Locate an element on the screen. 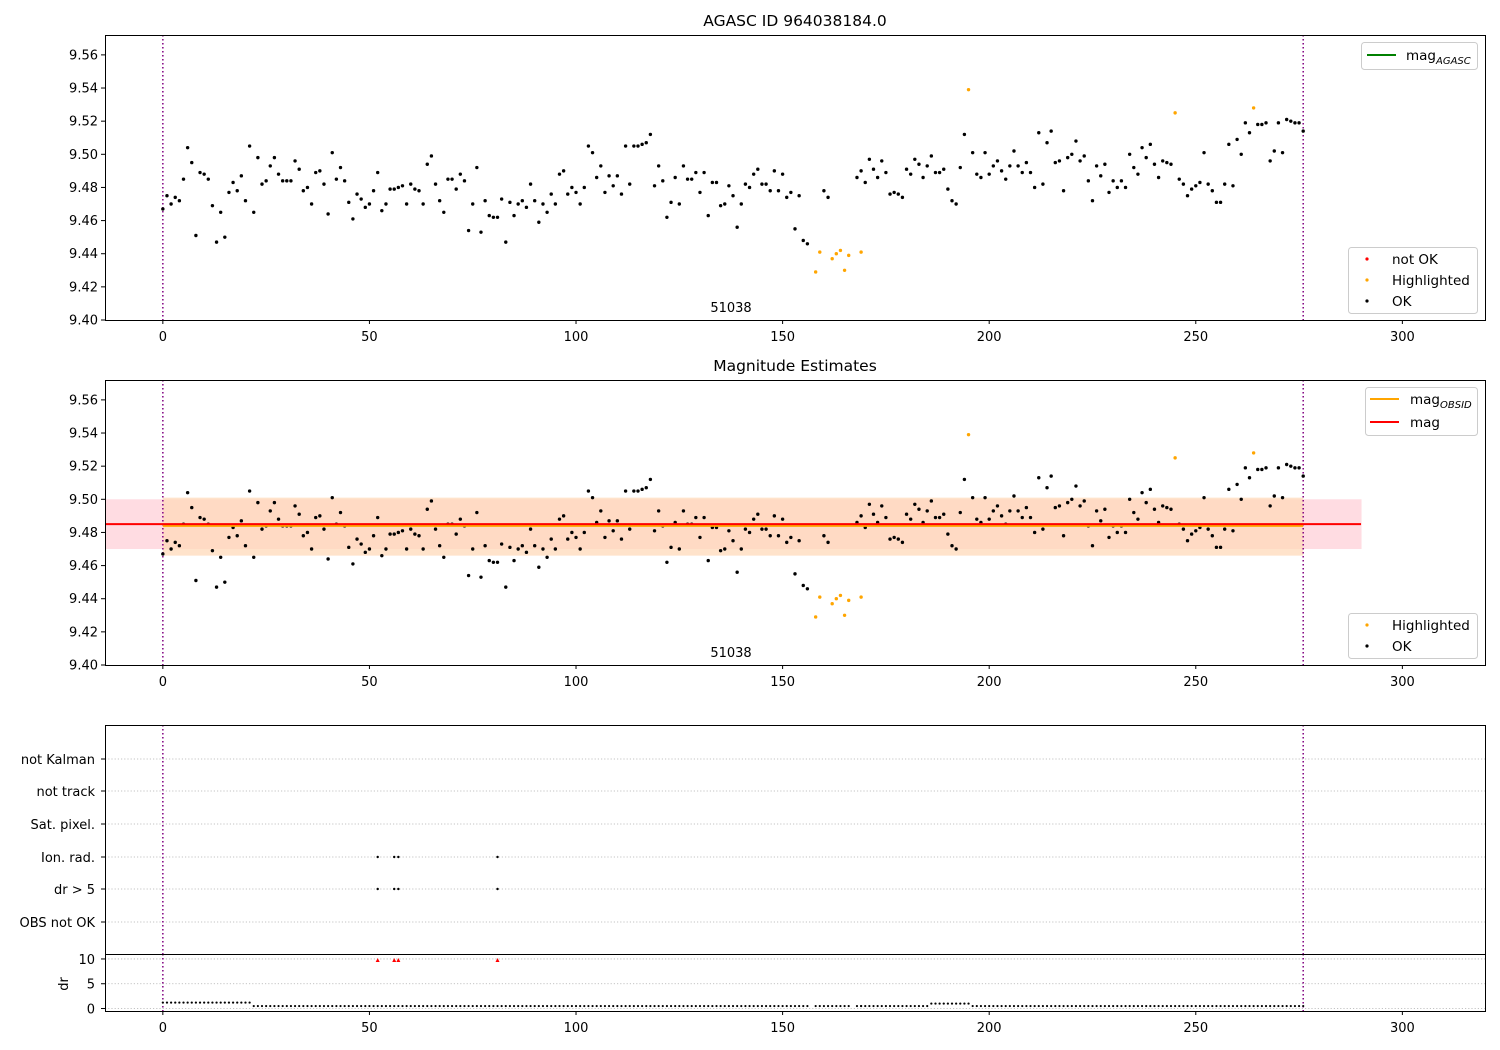  panel-agasc-obsid-label: 51038 is located at coordinates (730, 308).